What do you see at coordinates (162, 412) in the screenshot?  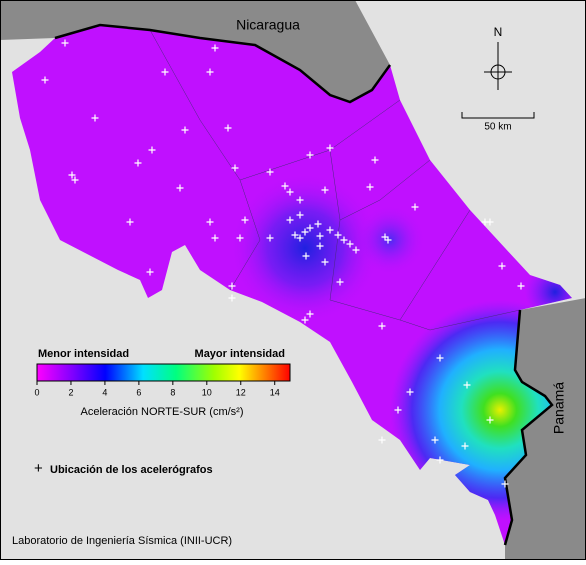 I see `colorbar-title: Aceleración NORTE-SUR (cm/s²)` at bounding box center [162, 412].